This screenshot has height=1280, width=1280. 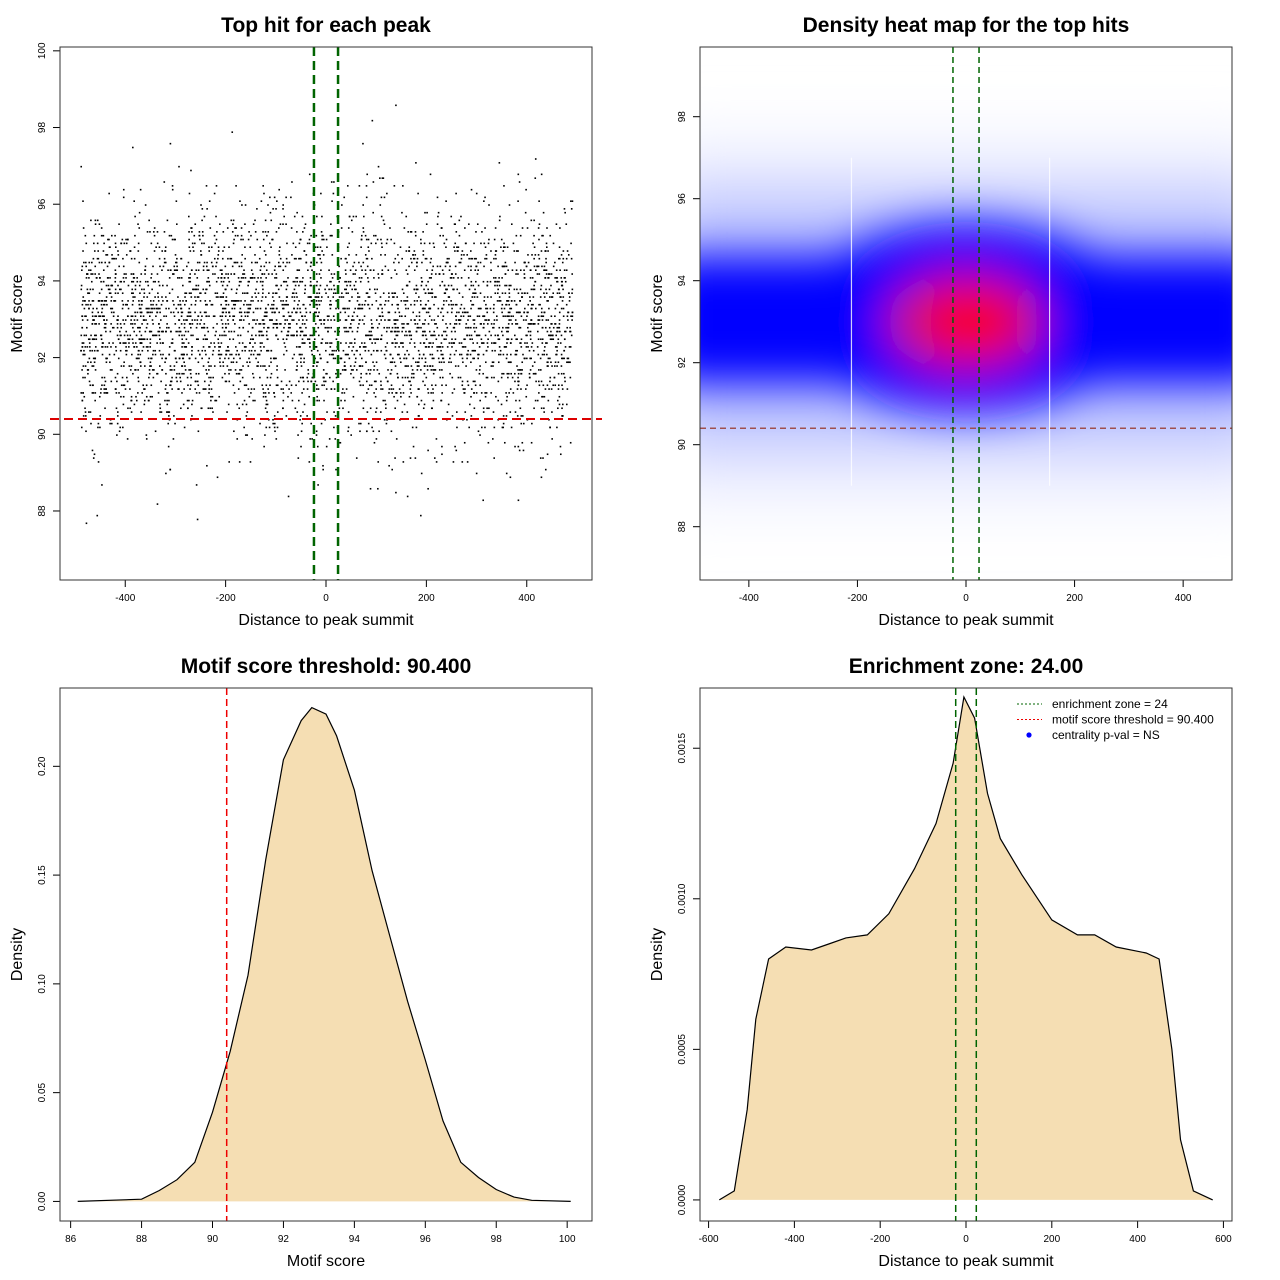 What do you see at coordinates (1106, 735) in the screenshot?
I see `legend-label: centrality p-val = NS` at bounding box center [1106, 735].